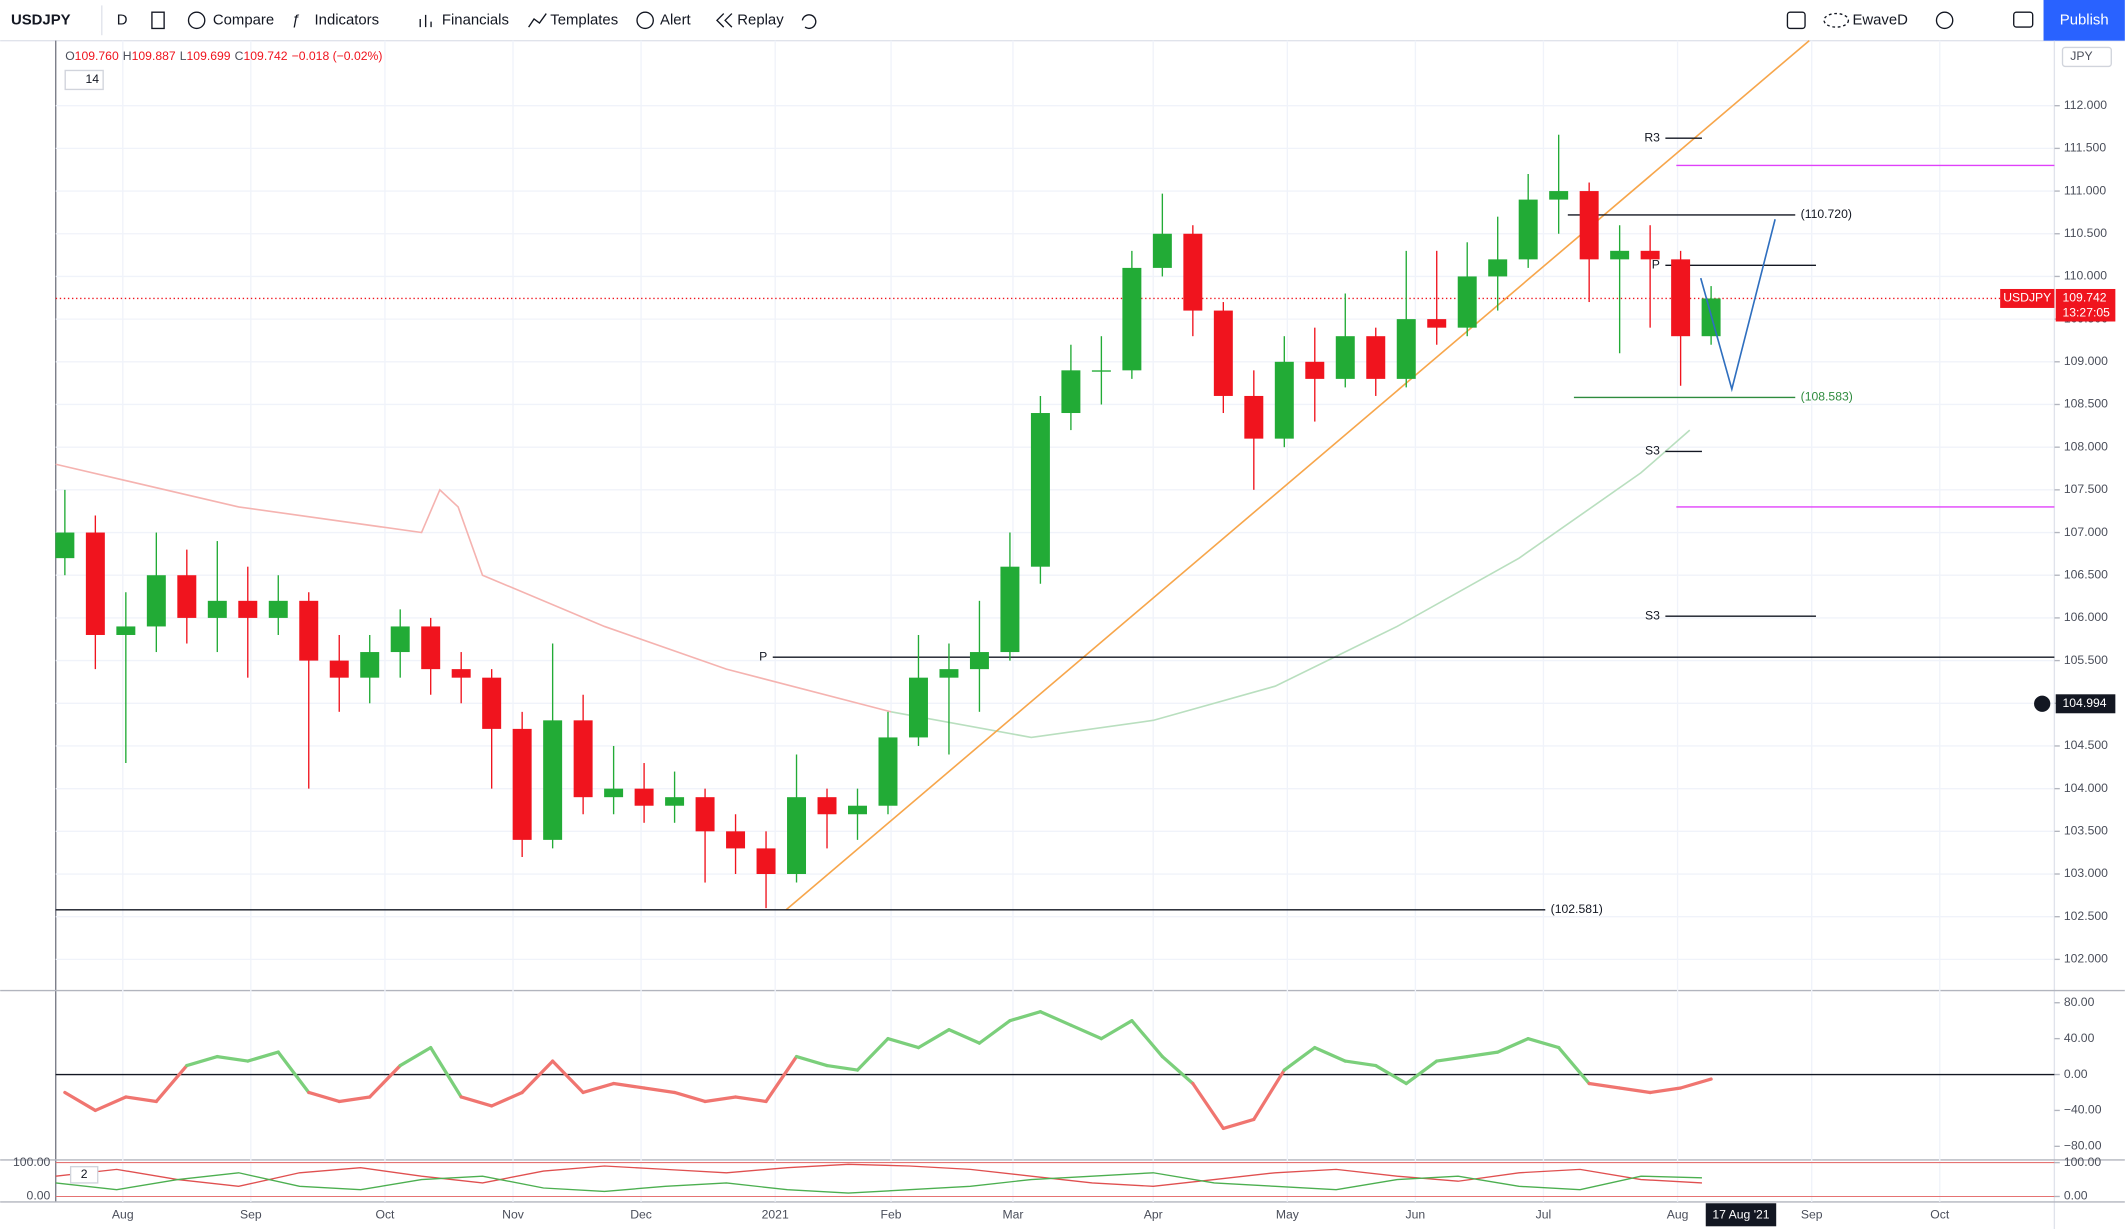 The height and width of the screenshot is (1229, 2125). Describe the element at coordinates (31, 1162) in the screenshot. I see `left-tick-label: 100.00` at that location.